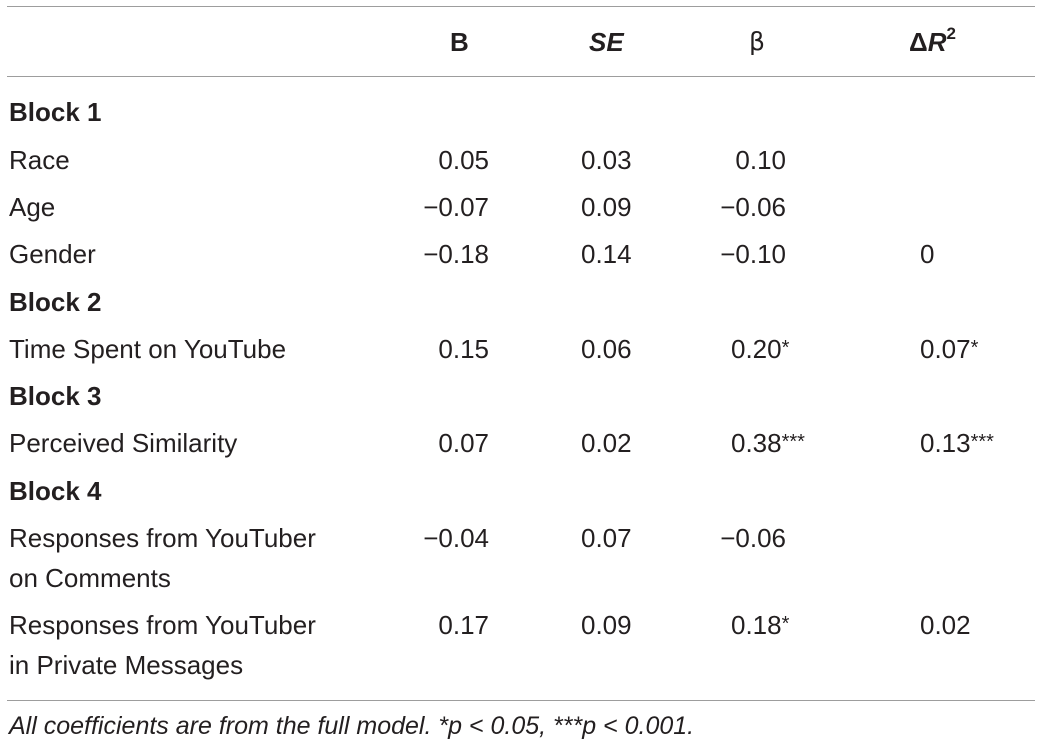 This screenshot has height=749, width=1042. I want to click on delta-r2-value: 0.13, so click(945, 443).